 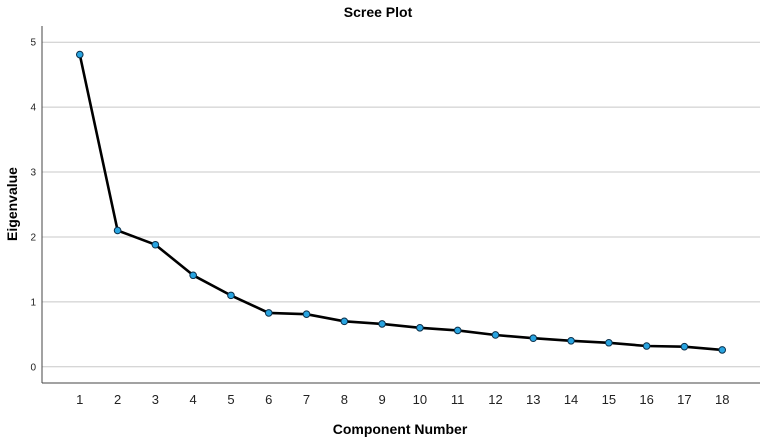 I want to click on x-tick-label: 16, so click(x=646, y=399).